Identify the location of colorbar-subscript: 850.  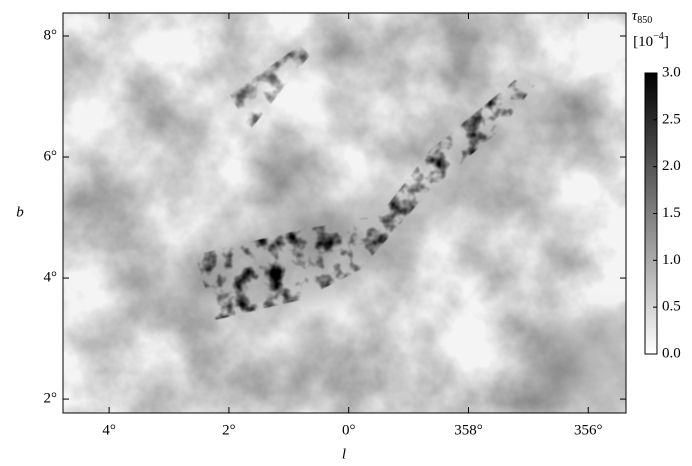
(644, 20).